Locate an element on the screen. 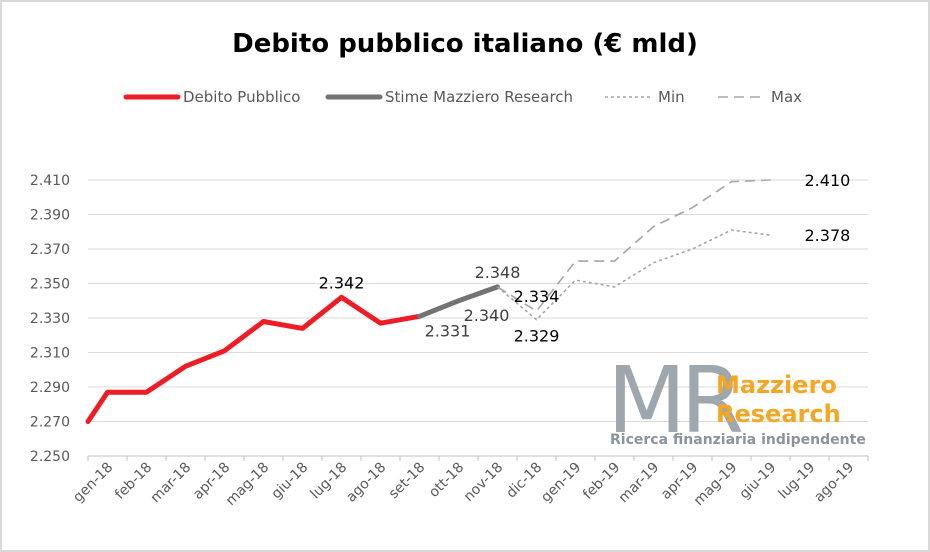 The width and height of the screenshot is (930, 552). x-tick-label: set-18 is located at coordinates (407, 481).